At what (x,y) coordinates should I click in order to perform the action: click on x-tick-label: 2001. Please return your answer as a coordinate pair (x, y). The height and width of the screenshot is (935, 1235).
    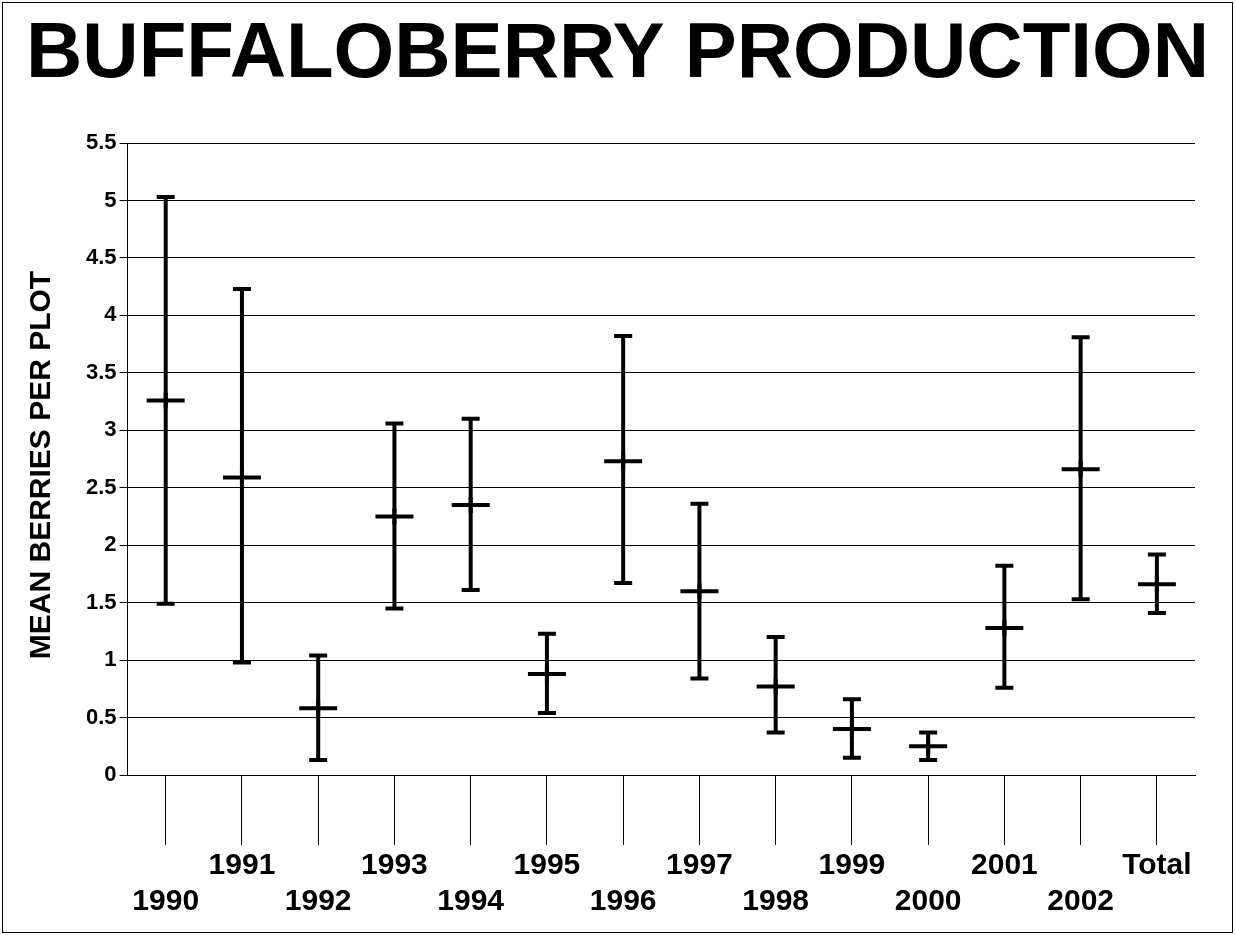
    Looking at the image, I should click on (1004, 864).